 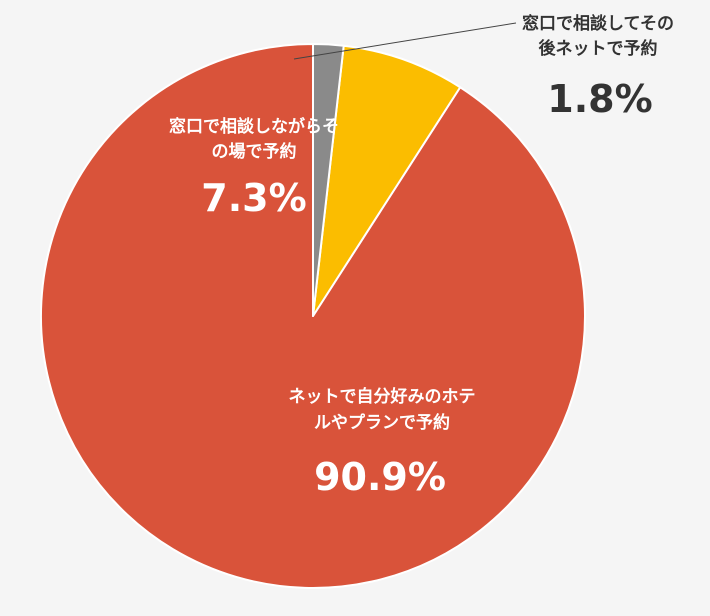 What do you see at coordinates (253, 198) in the screenshot?
I see `slice-value-label-1: 7.3%` at bounding box center [253, 198].